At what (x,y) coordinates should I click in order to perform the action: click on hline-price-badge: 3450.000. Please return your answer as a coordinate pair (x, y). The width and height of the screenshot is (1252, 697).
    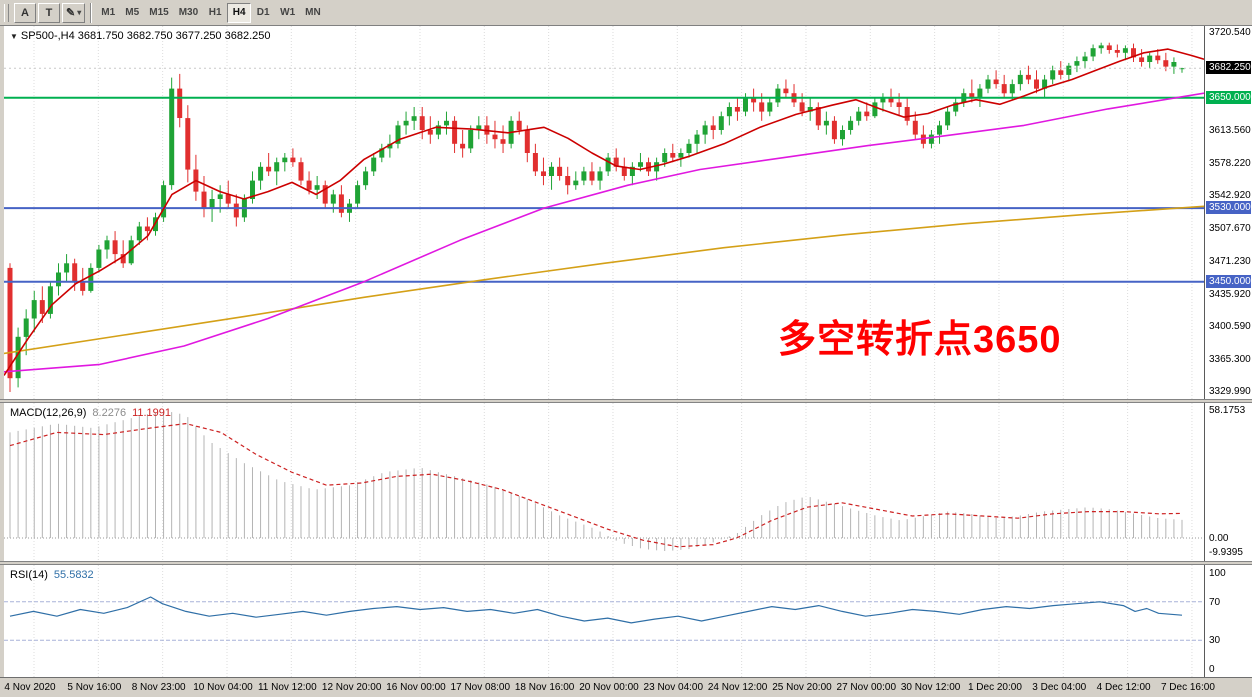
    Looking at the image, I should click on (1228, 281).